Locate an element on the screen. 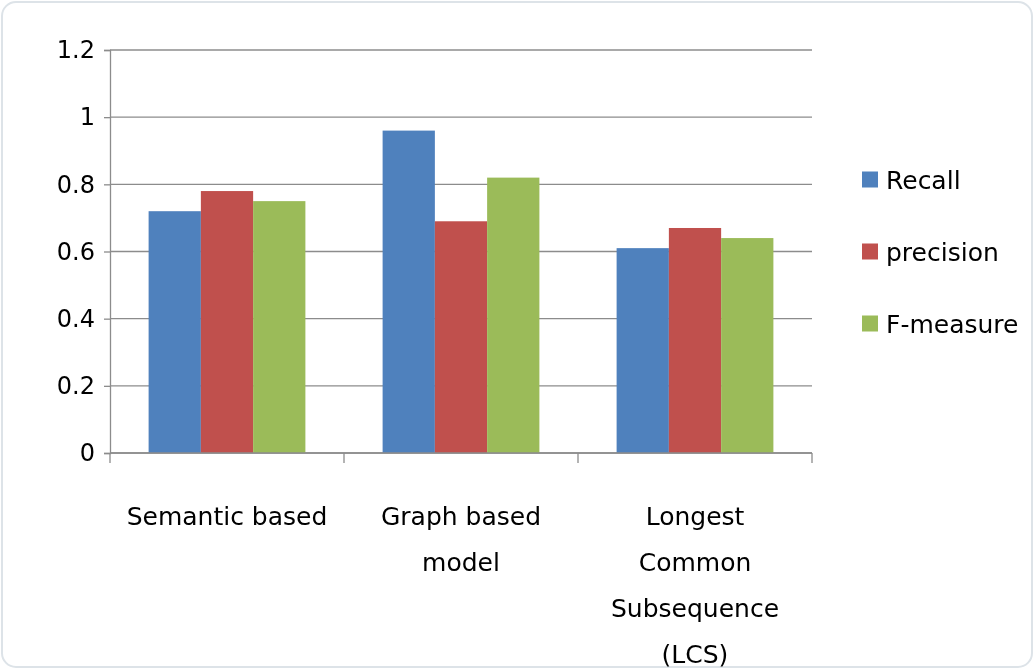 This screenshot has height=671, width=1036. legend-label: precision is located at coordinates (942, 252).